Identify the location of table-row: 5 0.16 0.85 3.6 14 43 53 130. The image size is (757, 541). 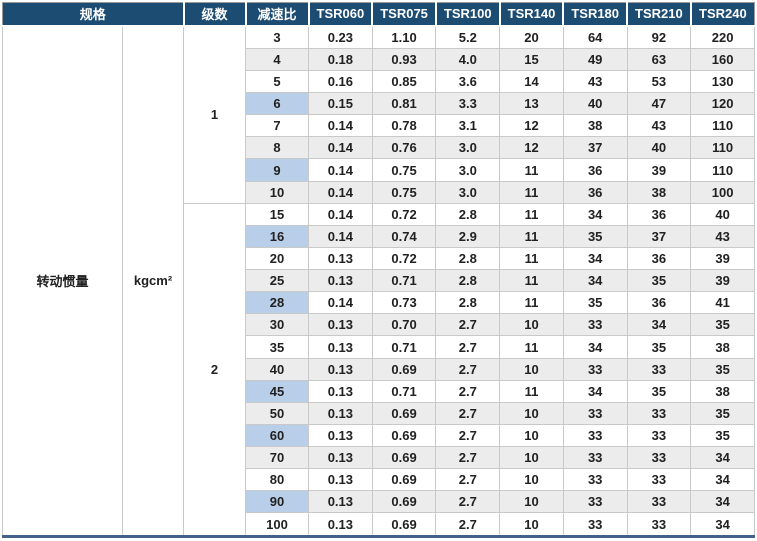
(379, 81).